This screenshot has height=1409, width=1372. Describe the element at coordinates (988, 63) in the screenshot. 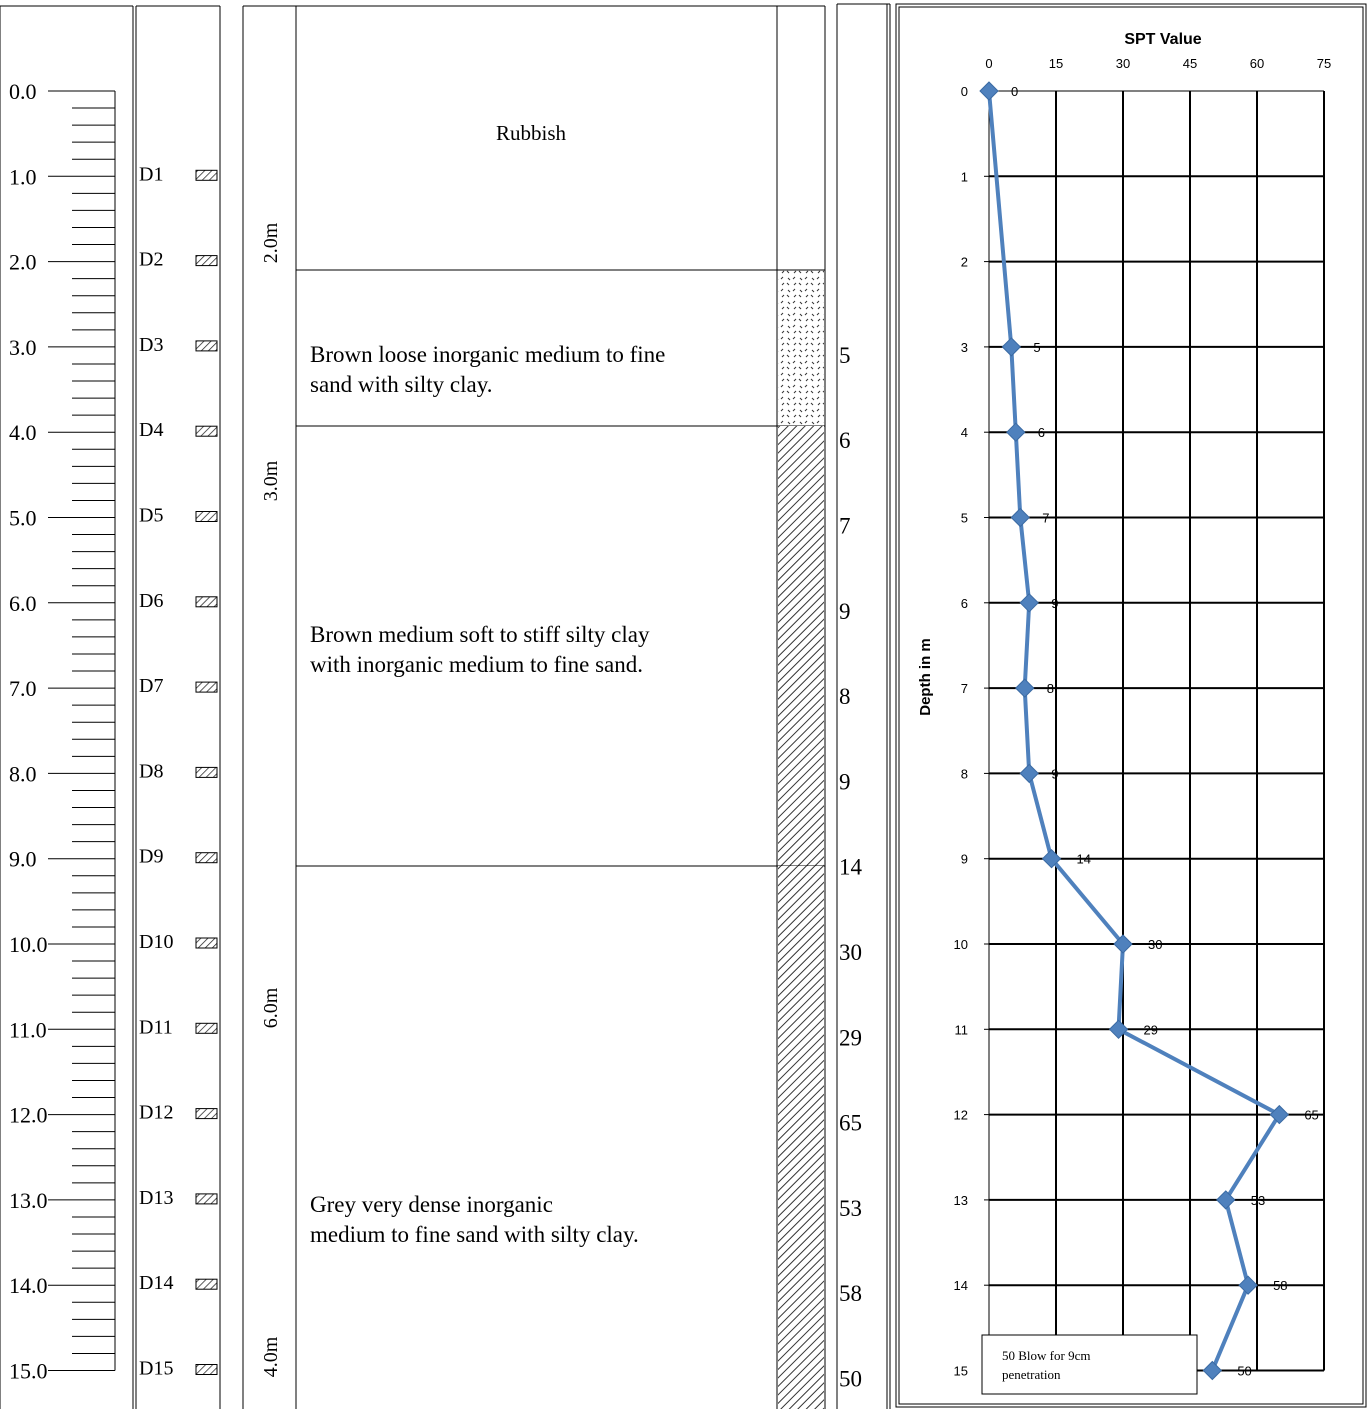

I see `x-tick-label: 0` at that location.